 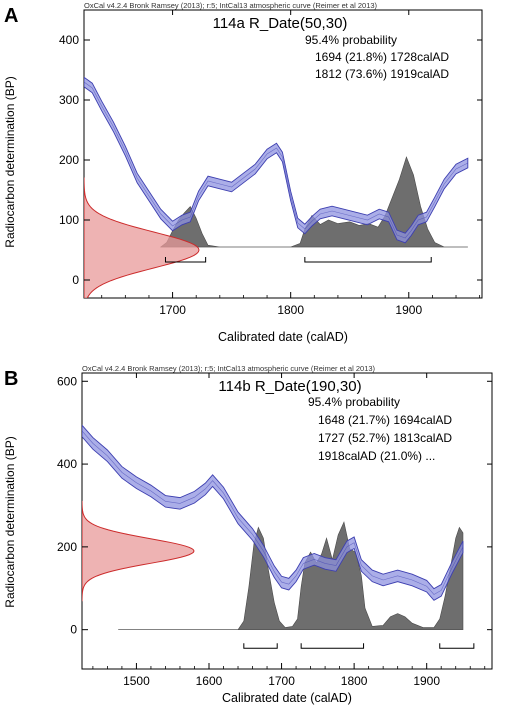 What do you see at coordinates (142, 237) in the screenshot?
I see `radiocarbon-distribution-a` at bounding box center [142, 237].